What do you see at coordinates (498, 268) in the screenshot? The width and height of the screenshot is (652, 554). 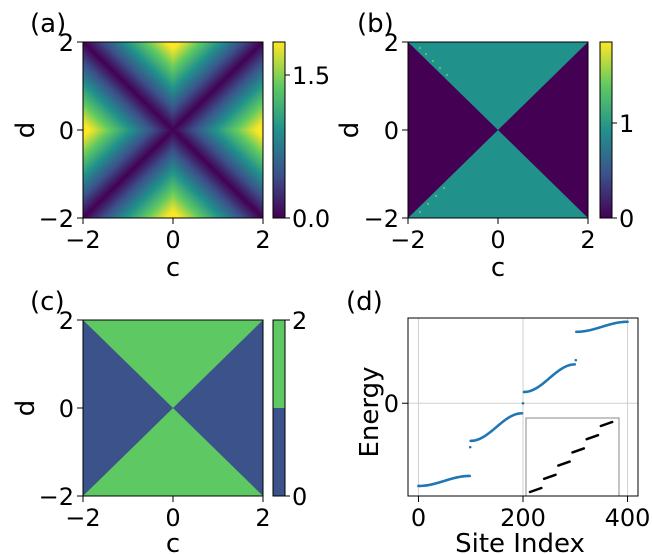 I see `panel-b-xlabel: c` at bounding box center [498, 268].